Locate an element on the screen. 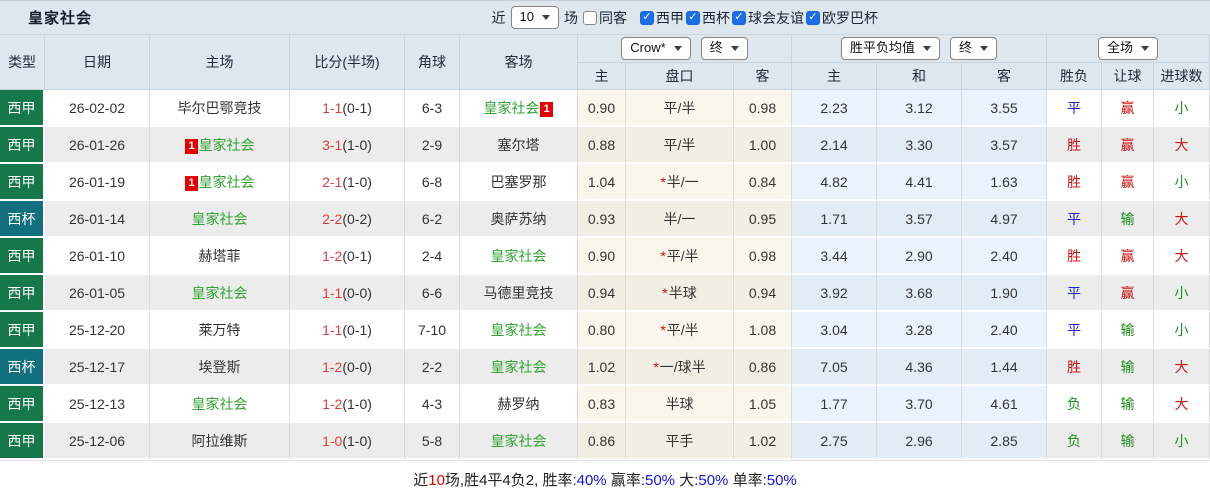 The image size is (1210, 499). handicap-result-cell: 输 is located at coordinates (1128, 404).